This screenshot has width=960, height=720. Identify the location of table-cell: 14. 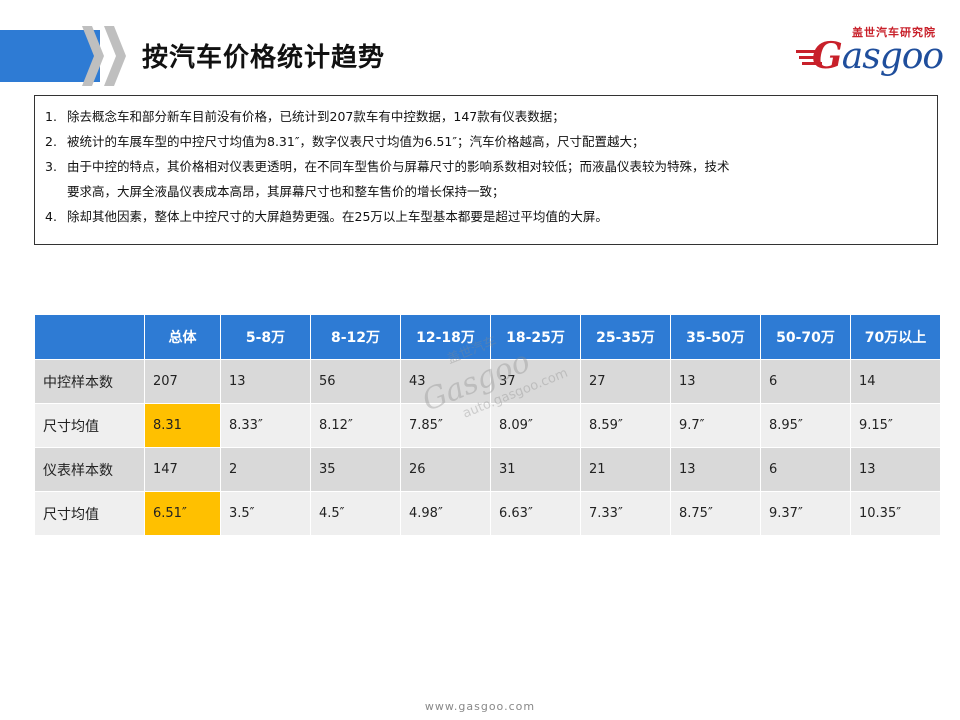
(895, 381).